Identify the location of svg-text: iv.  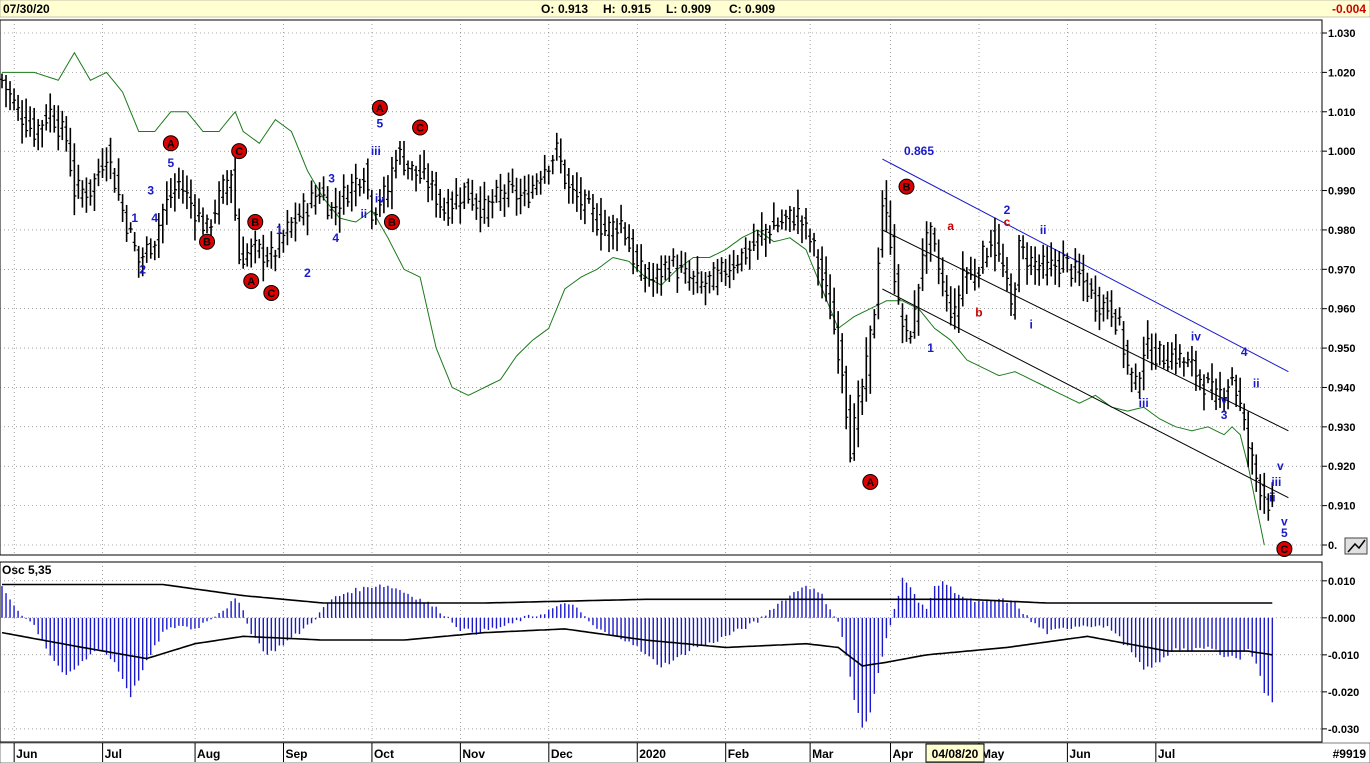
(1196, 336).